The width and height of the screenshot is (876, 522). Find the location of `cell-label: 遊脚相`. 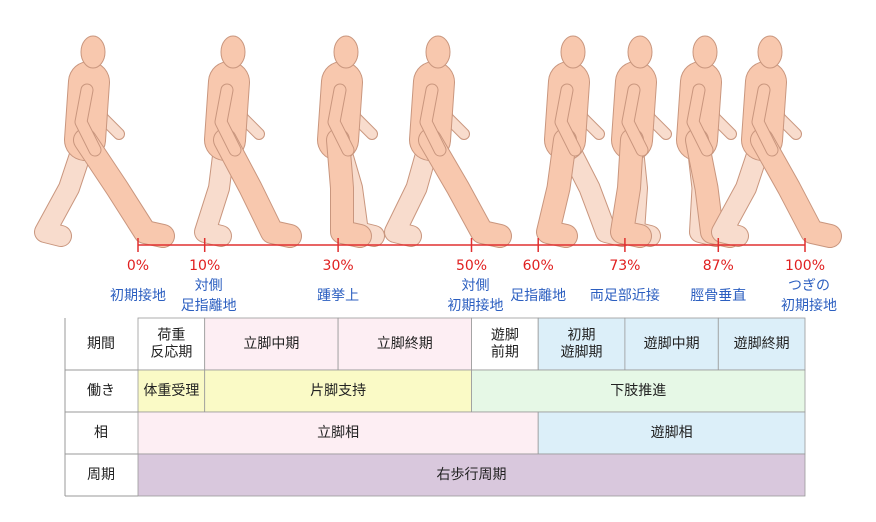

cell-label: 遊脚相 is located at coordinates (672, 433).